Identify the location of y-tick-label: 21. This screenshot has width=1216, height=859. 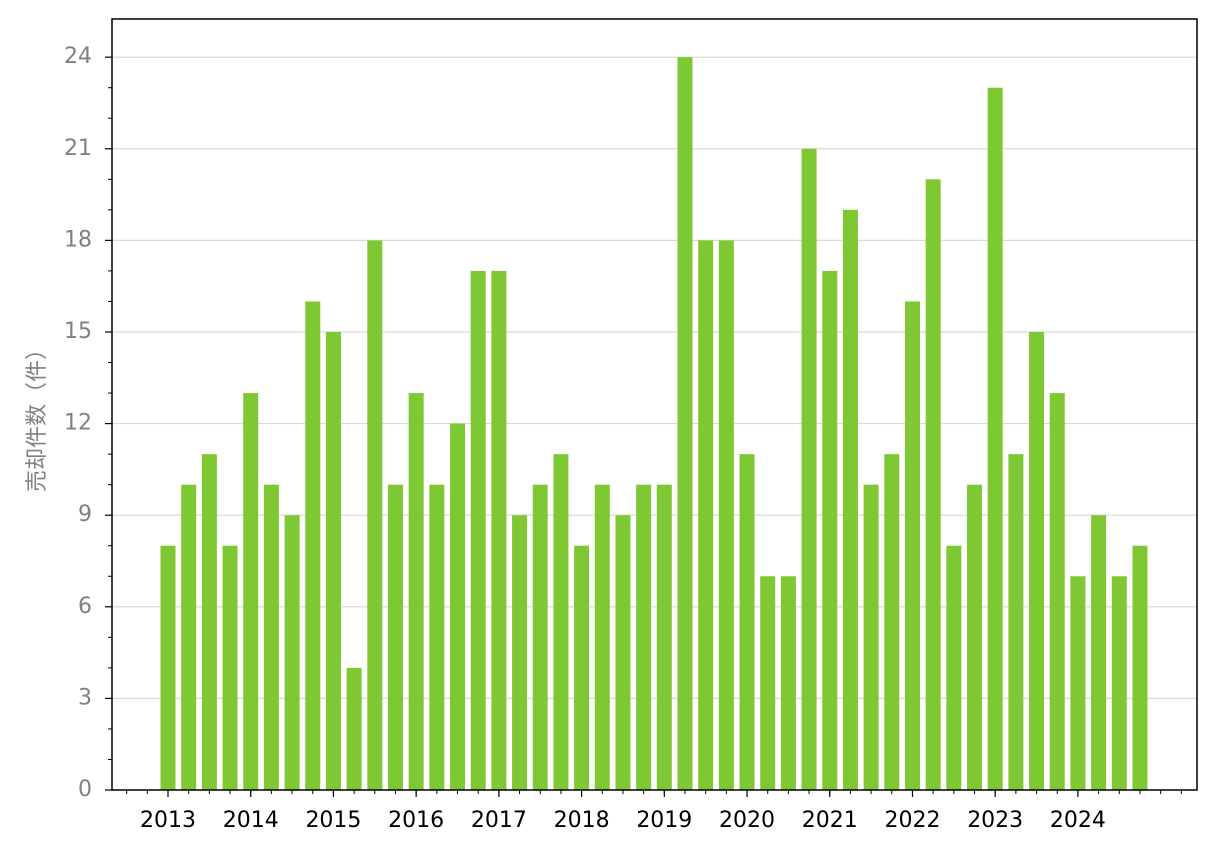
(78, 148).